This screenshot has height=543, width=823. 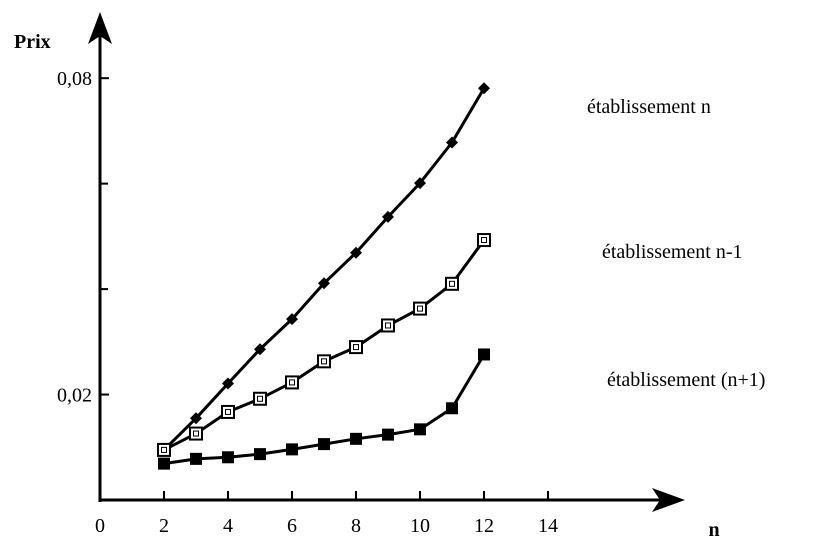 I want to click on series-label: établissement n-1, so click(x=672, y=252).